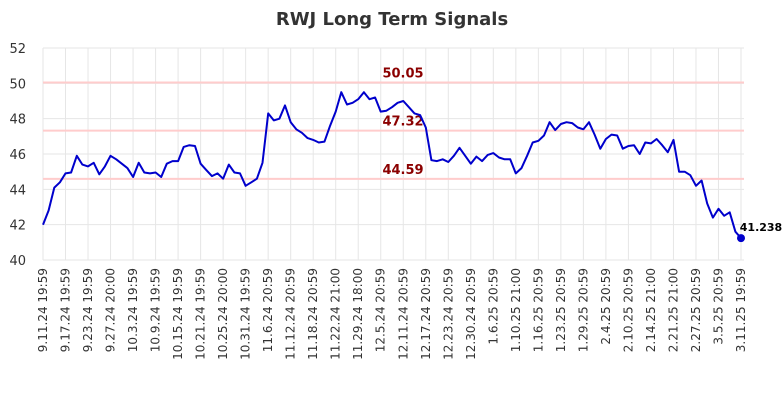 Image resolution: width=784 pixels, height=400 pixels. Describe the element at coordinates (201, 314) in the screenshot. I see `x-tick-label: 10.21.24 19:59` at that location.